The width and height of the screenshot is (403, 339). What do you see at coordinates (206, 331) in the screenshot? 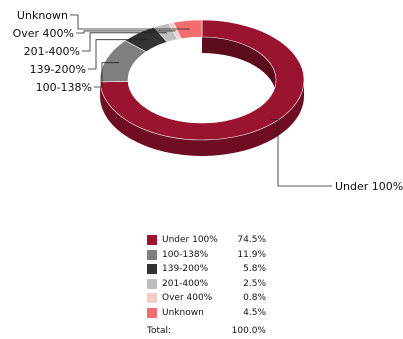
I see `legend-total: Total: 100.0%` at bounding box center [206, 331].